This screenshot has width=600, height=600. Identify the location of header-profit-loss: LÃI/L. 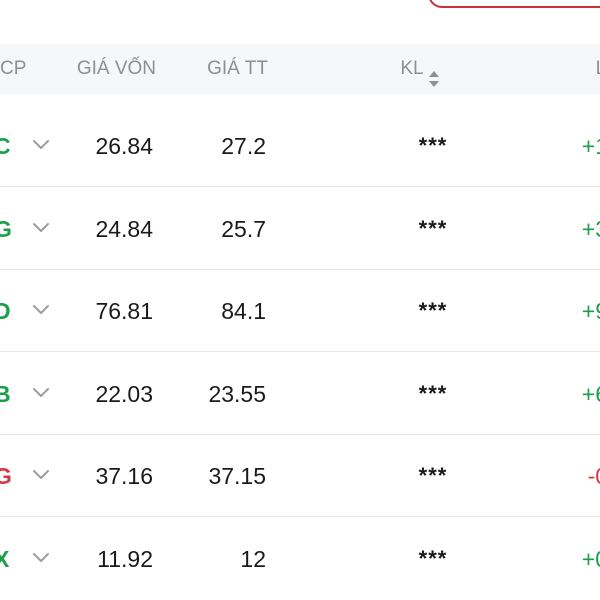
(560, 69).